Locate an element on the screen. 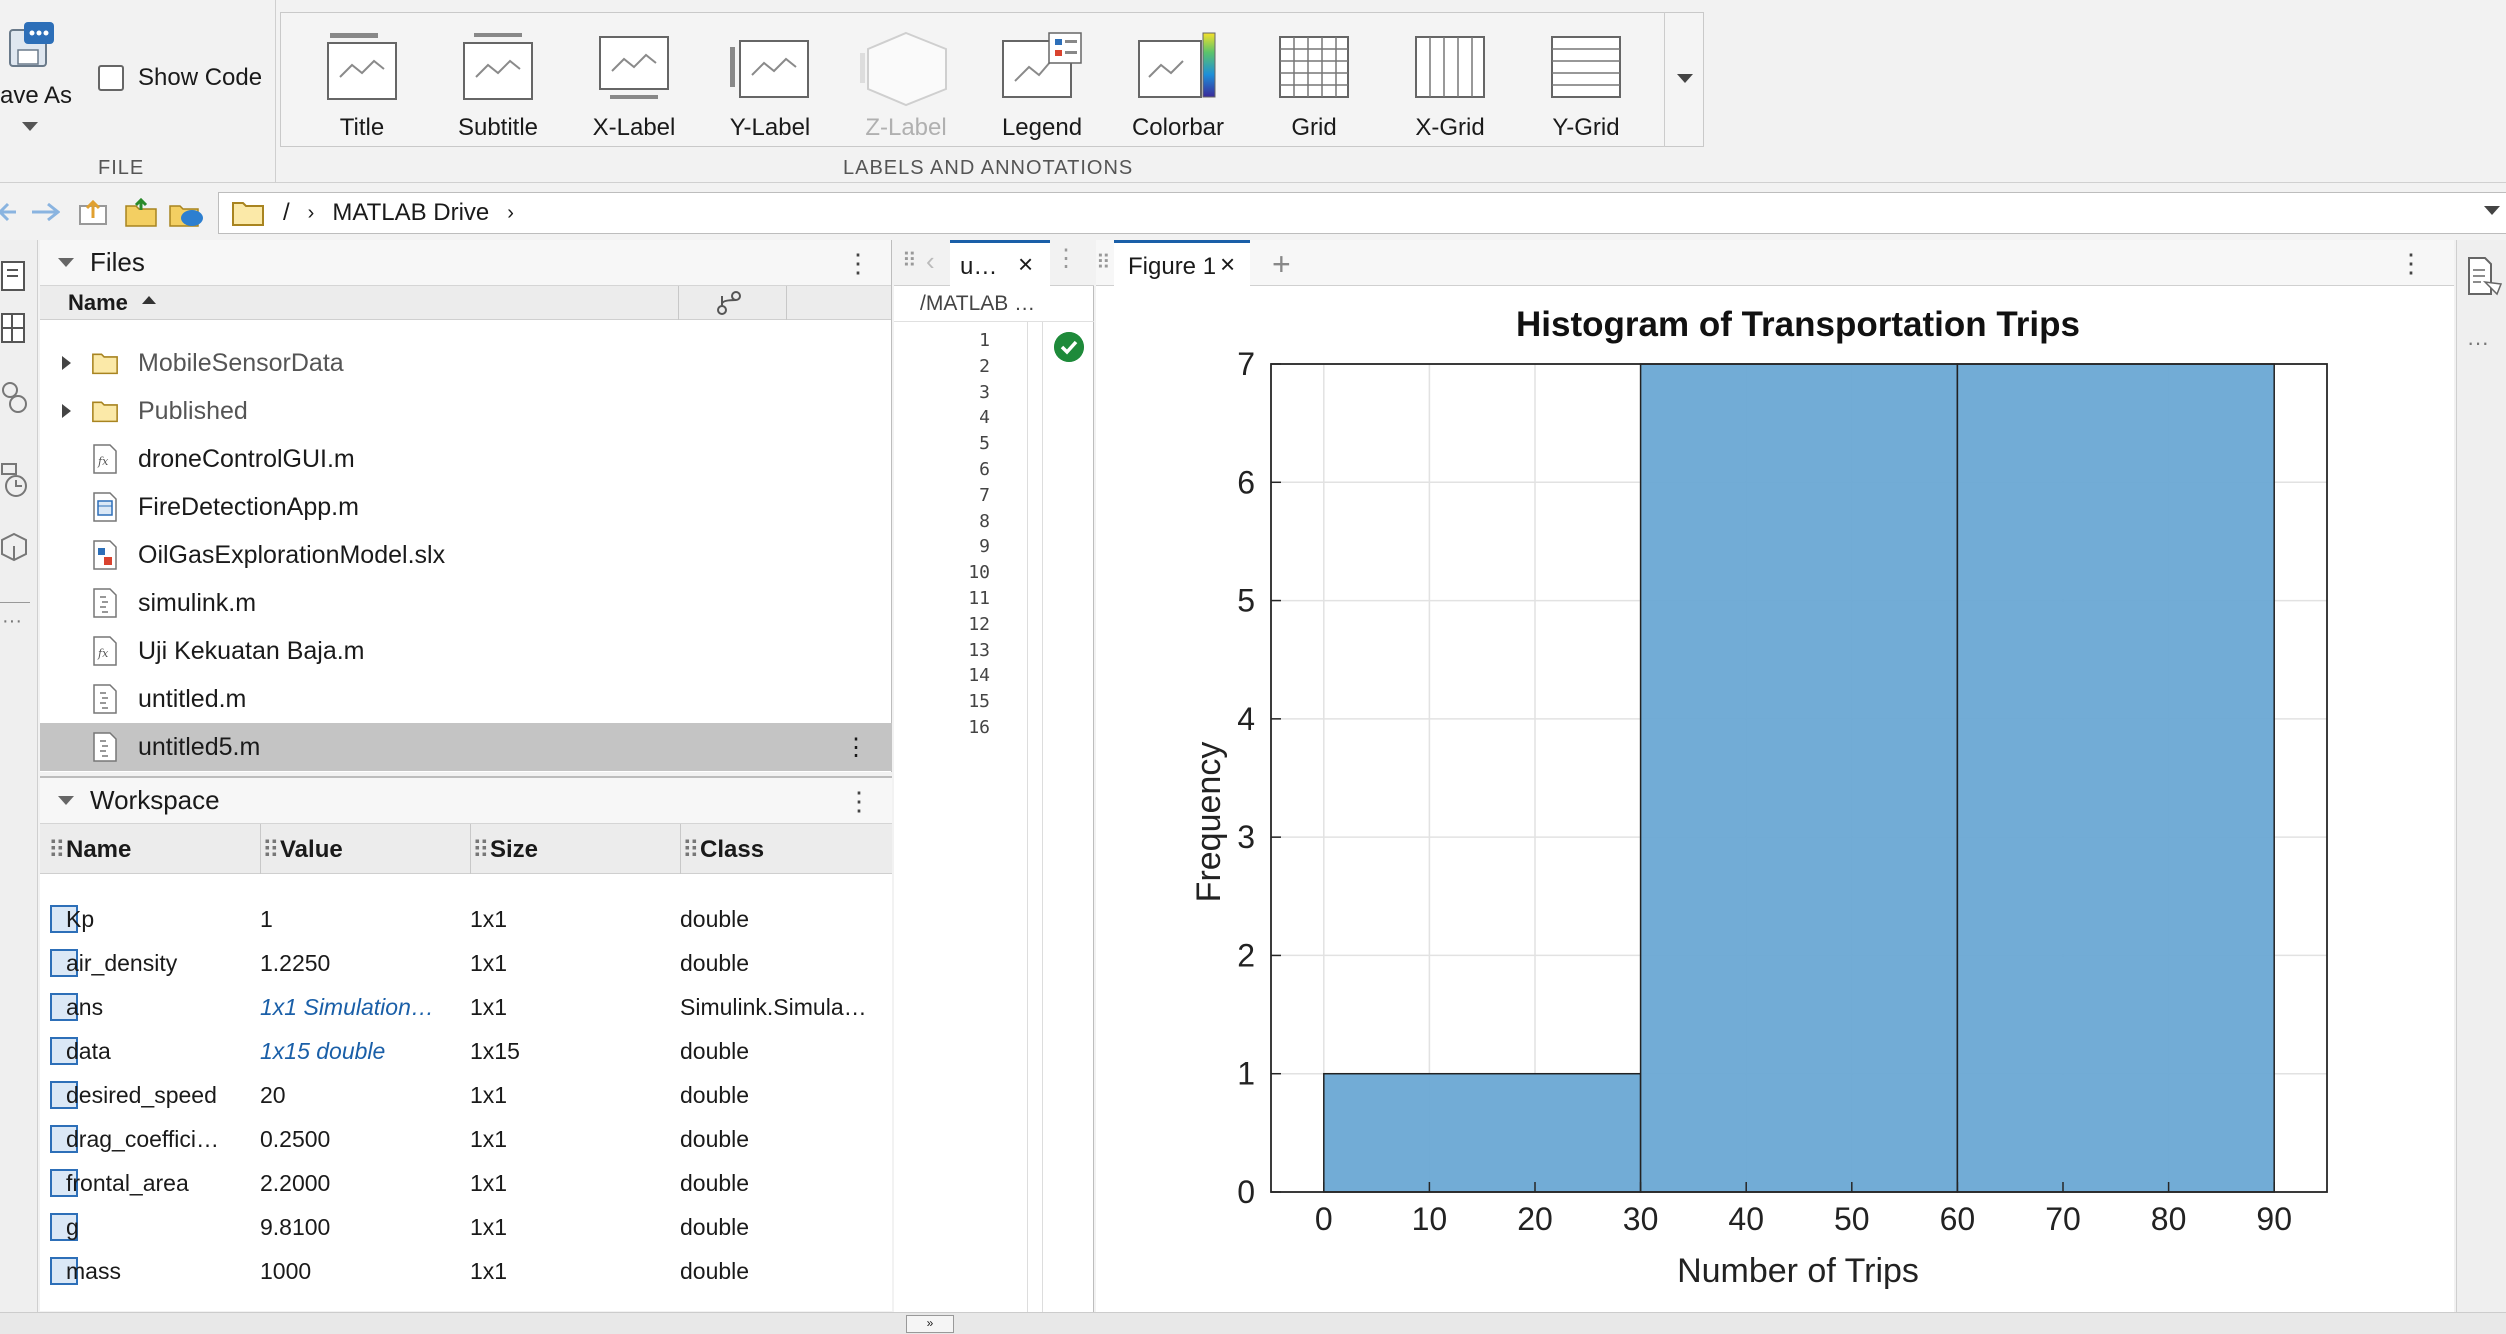 This screenshot has height=1334, width=2506. back-arrow-icon is located at coordinates (9, 212).